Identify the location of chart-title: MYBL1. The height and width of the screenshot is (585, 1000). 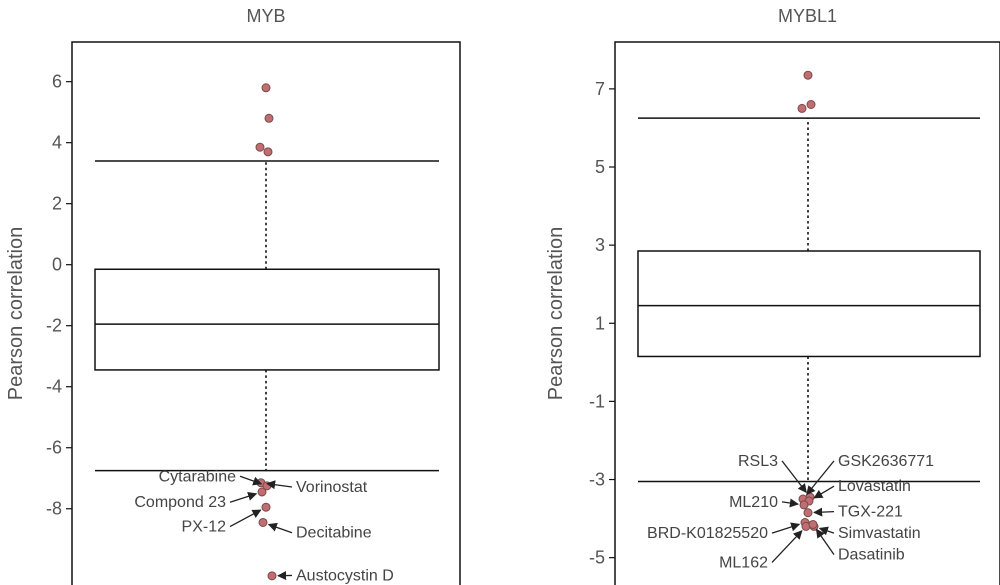
(807, 16).